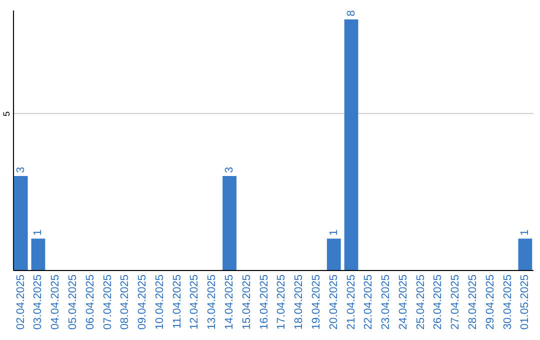  I want to click on x-tick-label: 29.04.2025, so click(490, 302).